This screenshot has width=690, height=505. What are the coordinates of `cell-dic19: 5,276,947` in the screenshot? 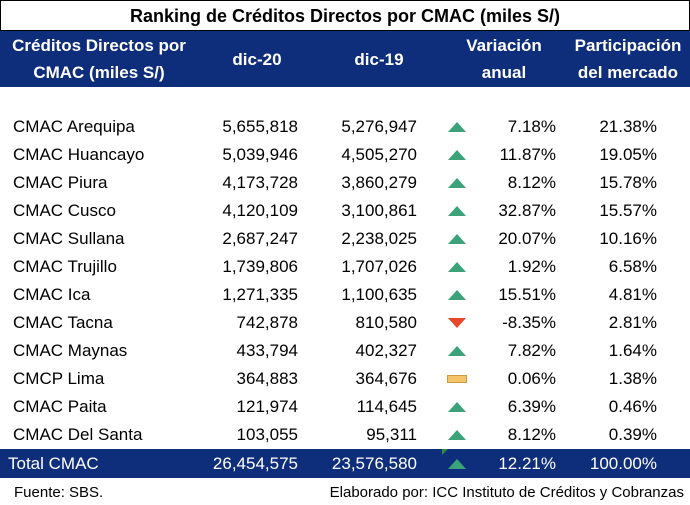 It's located at (379, 126).